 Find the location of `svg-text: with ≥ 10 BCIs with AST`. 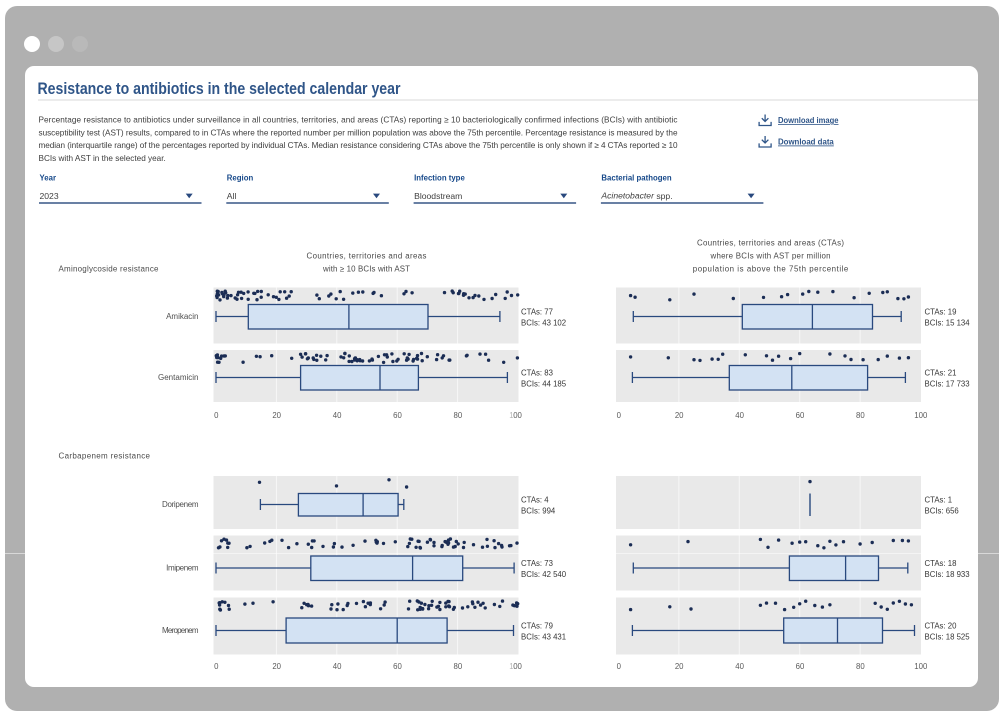

svg-text: with ≥ 10 BCIs with AST is located at coordinates (366, 269).